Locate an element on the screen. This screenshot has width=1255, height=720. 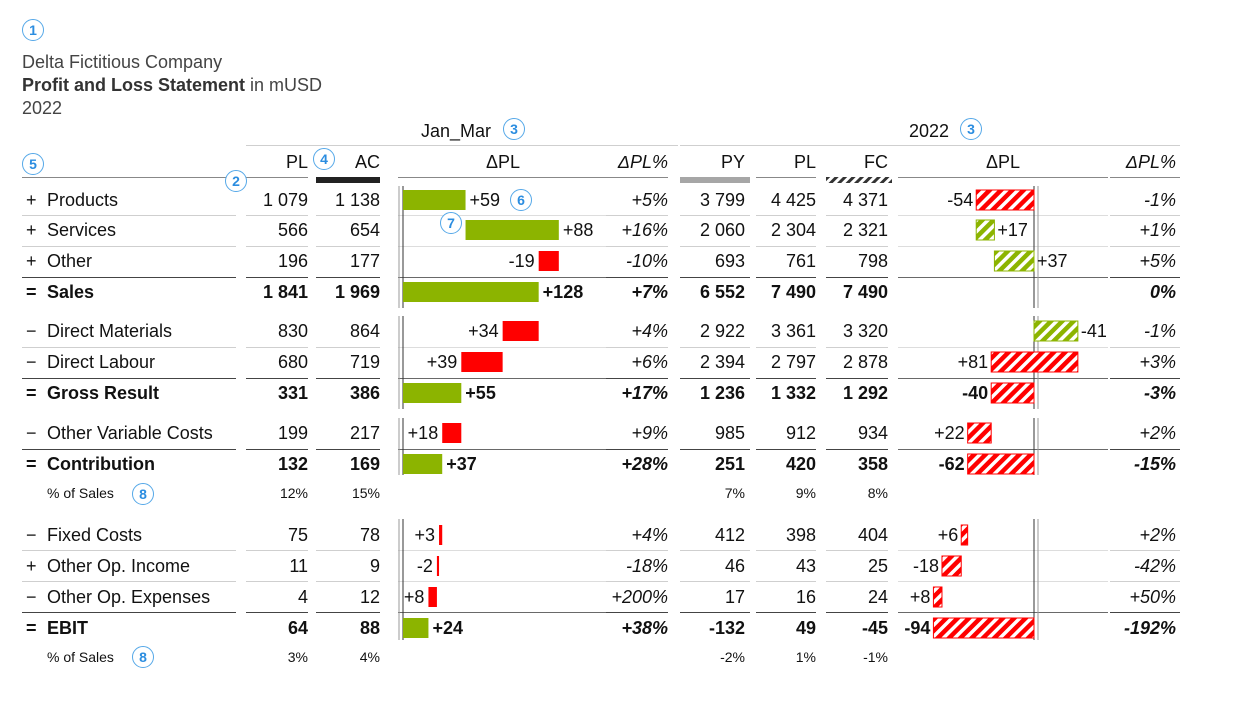
chart1-bar-label: +55 is located at coordinates (480, 393).